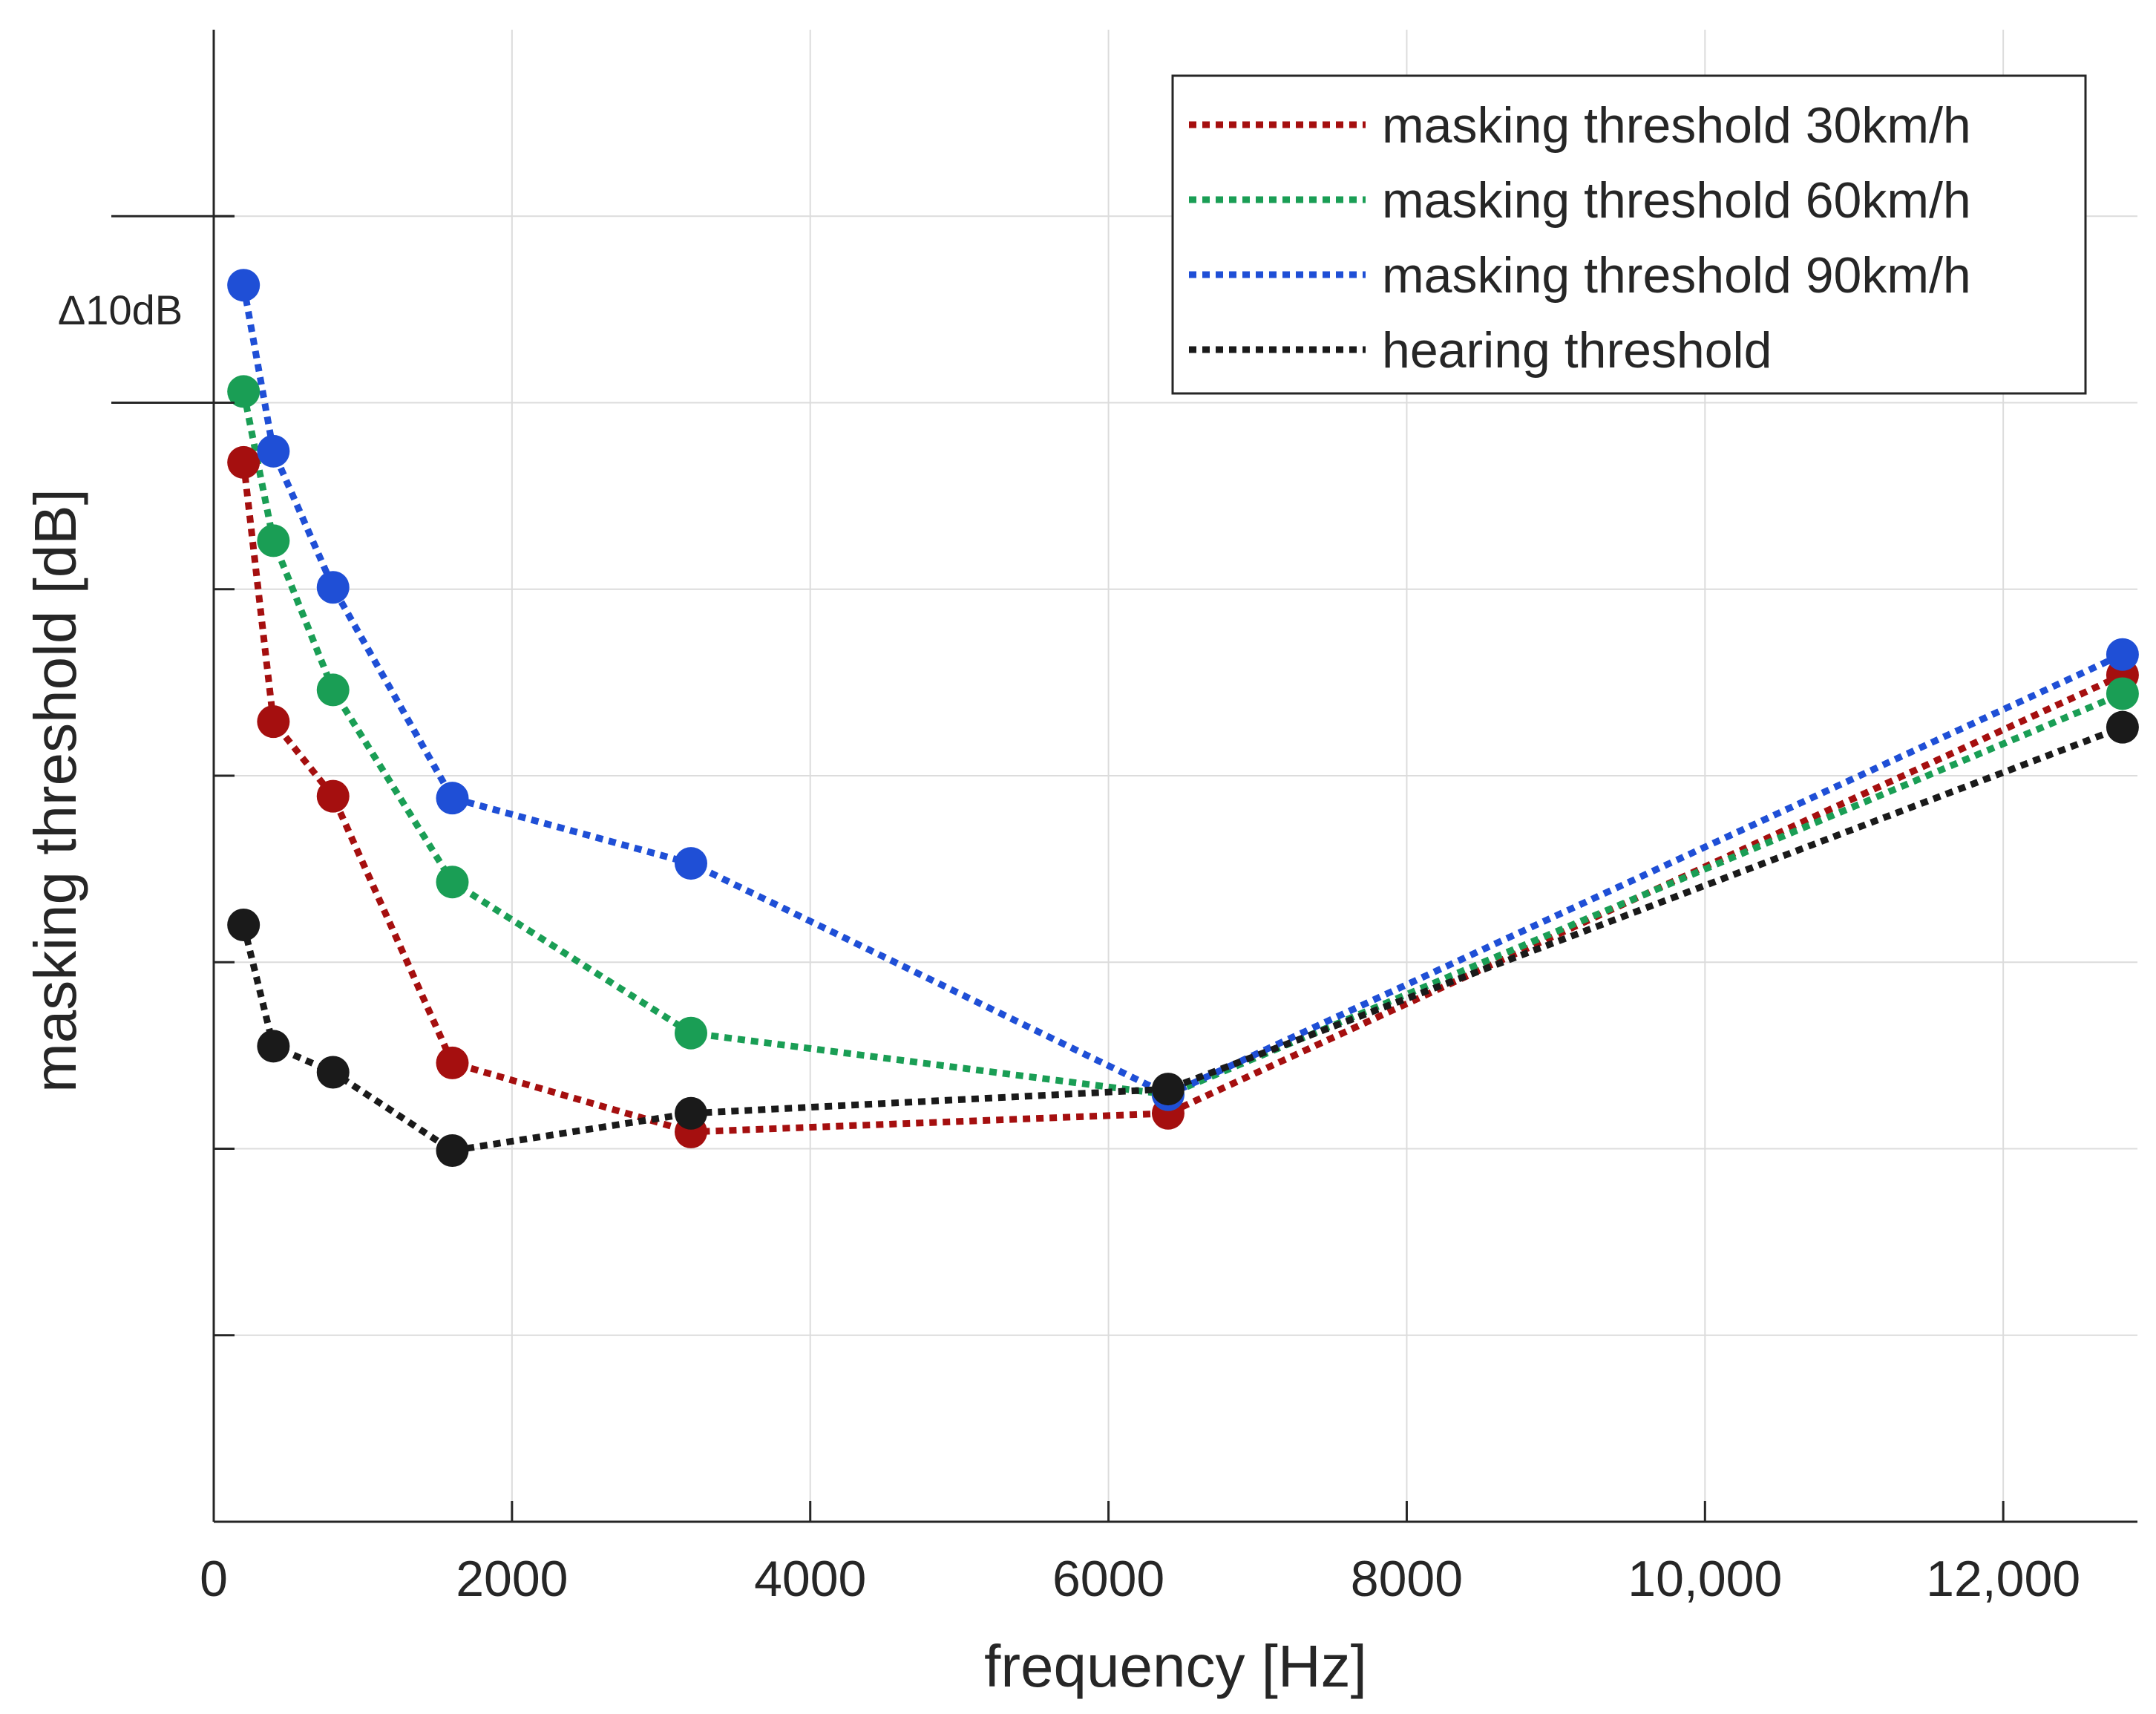 Image resolution: width=2156 pixels, height=1714 pixels. I want to click on x-tick-label: 8000, so click(1407, 1579).